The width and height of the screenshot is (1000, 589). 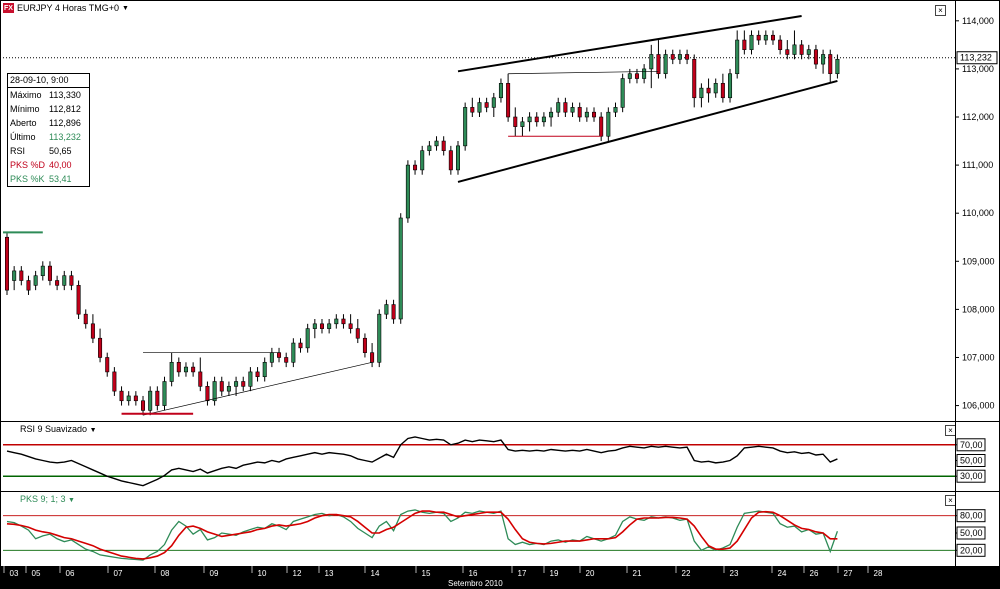 What do you see at coordinates (28, 165) in the screenshot?
I see `info-label: PKS %D` at bounding box center [28, 165].